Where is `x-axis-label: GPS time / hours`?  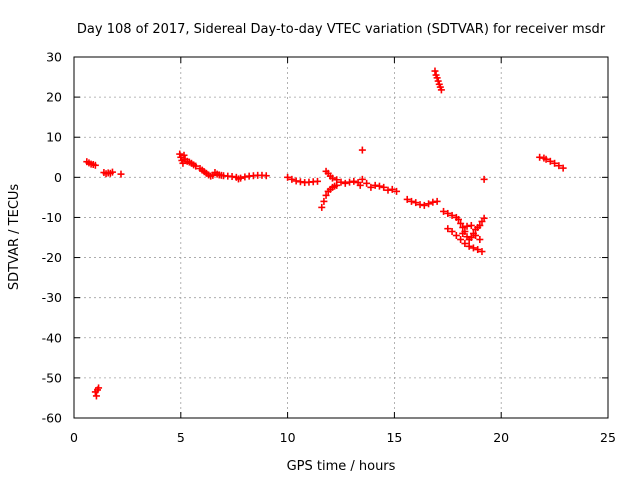 x-axis-label: GPS time / hours is located at coordinates (341, 466).